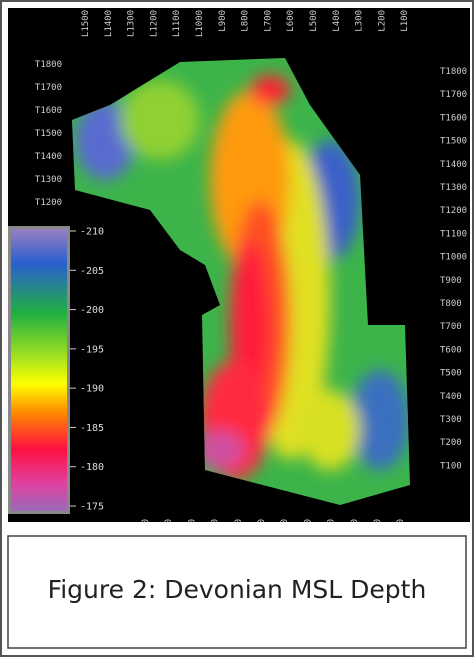 Image resolution: width=474 pixels, height=657 pixels. Describe the element at coordinates (92, 310) in the screenshot. I see `colorbar-label: -200` at that location.